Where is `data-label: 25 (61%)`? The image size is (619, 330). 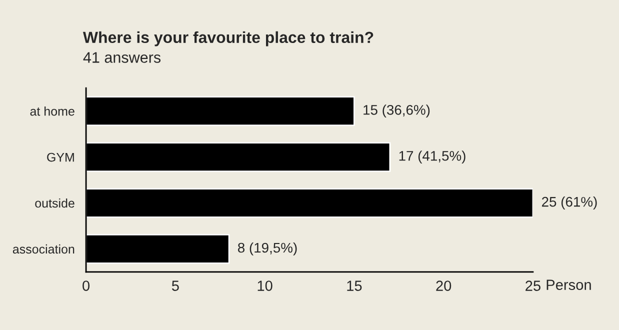
data-label: 25 (61%) is located at coordinates (569, 203).